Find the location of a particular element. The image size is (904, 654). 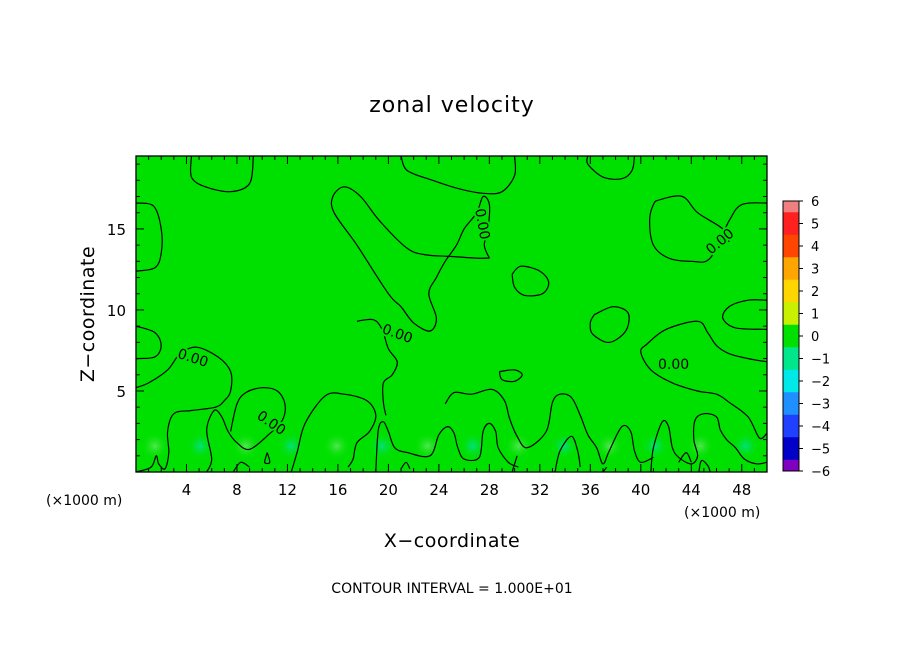

x-tick-label: 24 is located at coordinates (438, 490).